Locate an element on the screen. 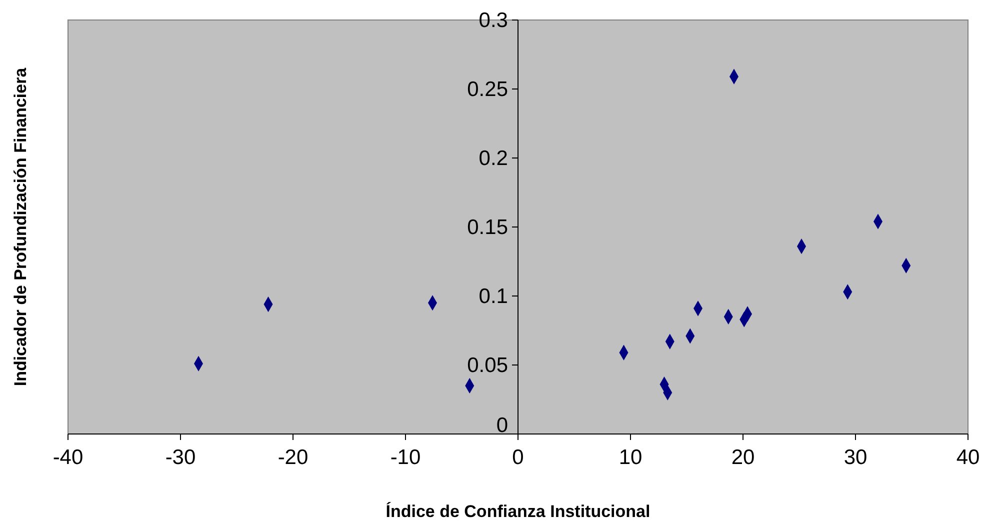 The image size is (989, 529). x-tick-label: -10 is located at coordinates (405, 457).